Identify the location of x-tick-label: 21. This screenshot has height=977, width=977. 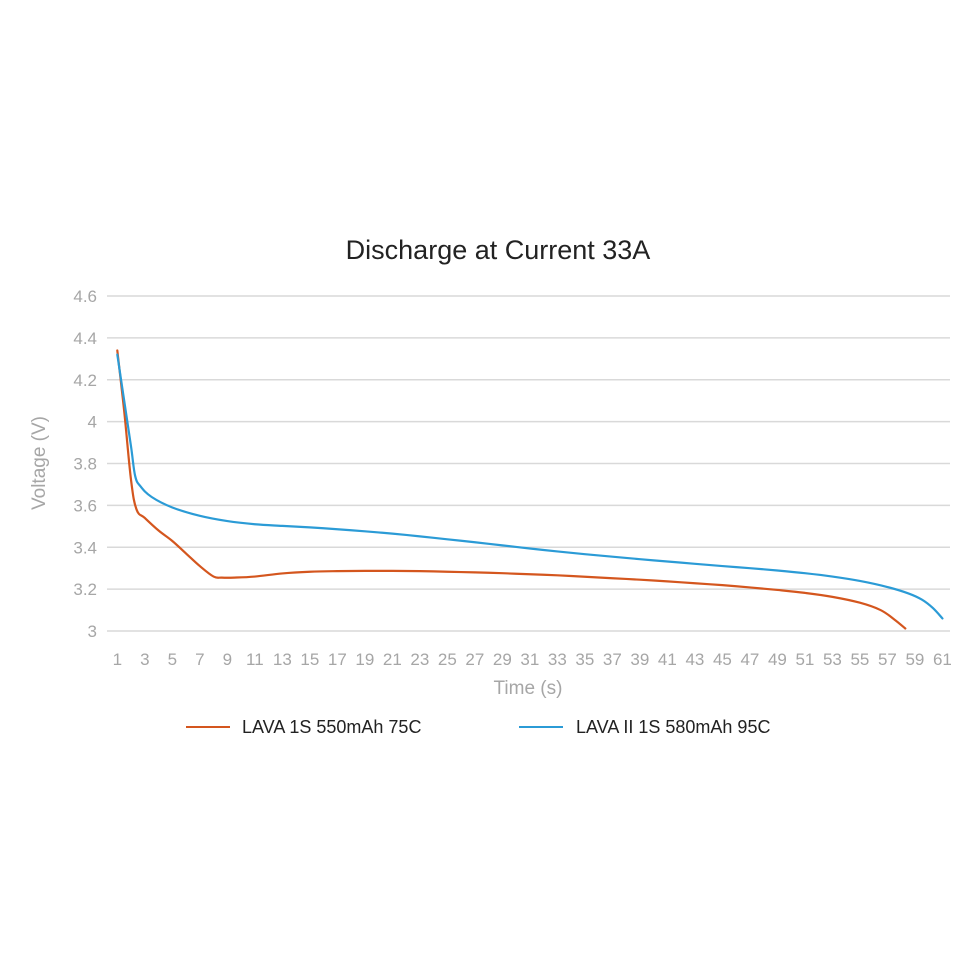
(392, 659).